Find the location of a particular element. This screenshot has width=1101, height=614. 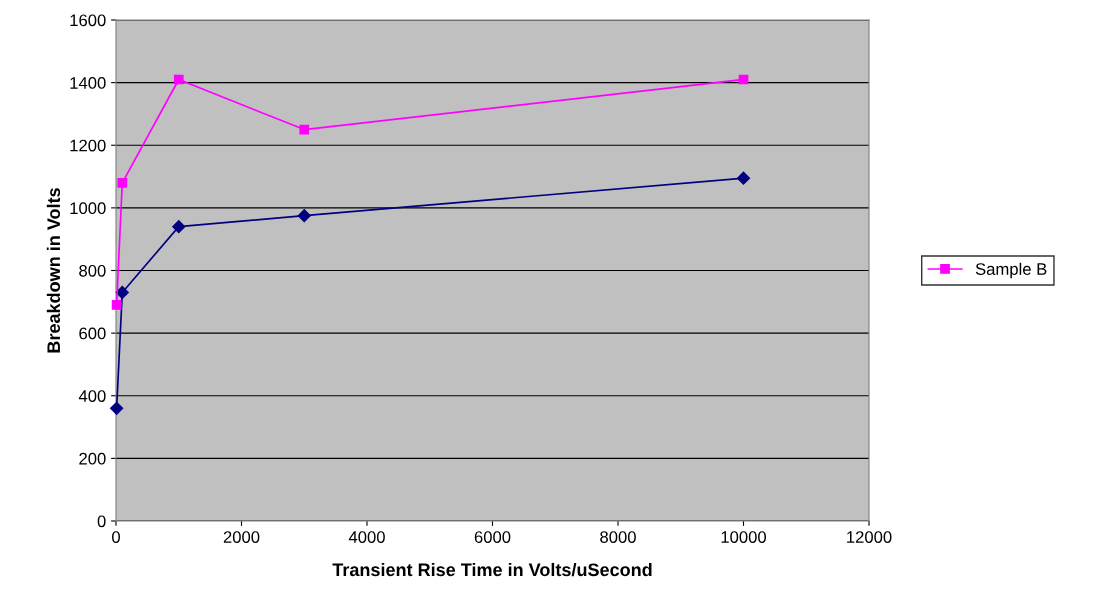

y-tick-label: 800 is located at coordinates (92, 270).